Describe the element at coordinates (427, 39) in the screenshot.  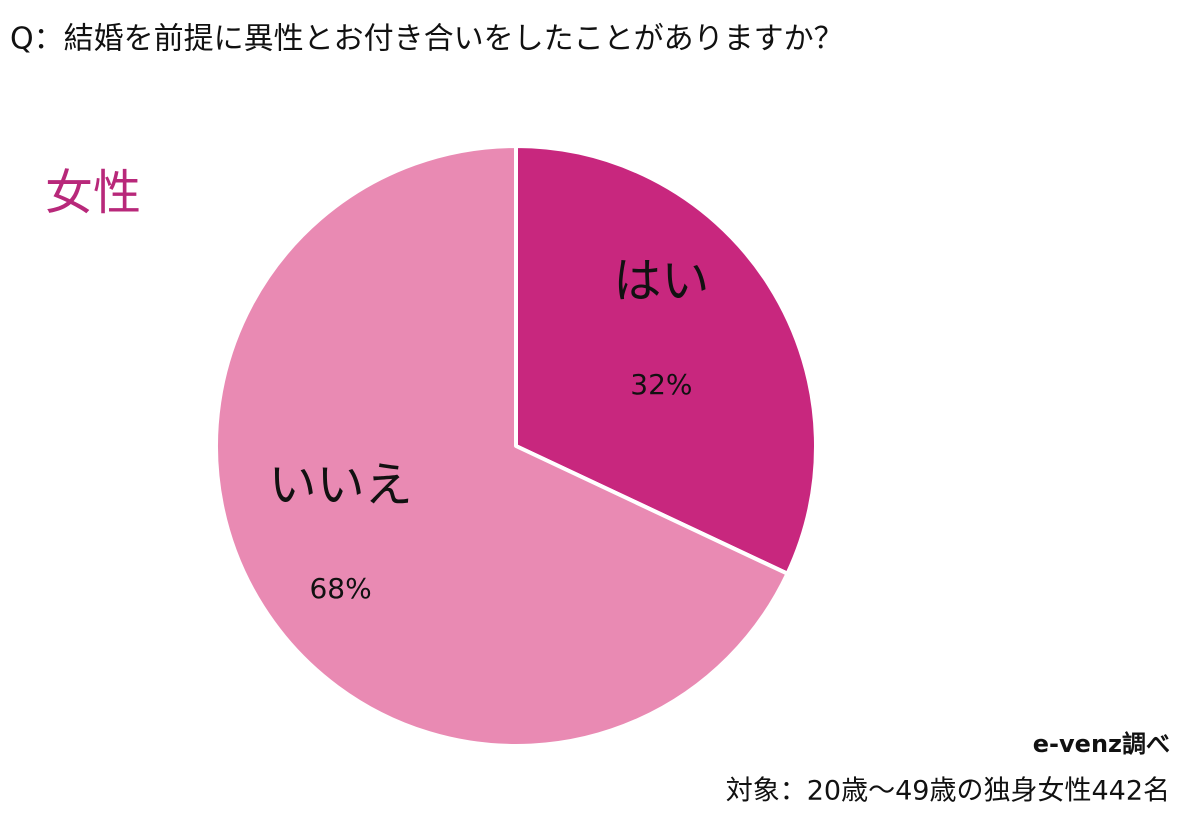
I see `chart-title: Q：結婚を前提に異性とお付き合いをしたことがありますか？` at that location.